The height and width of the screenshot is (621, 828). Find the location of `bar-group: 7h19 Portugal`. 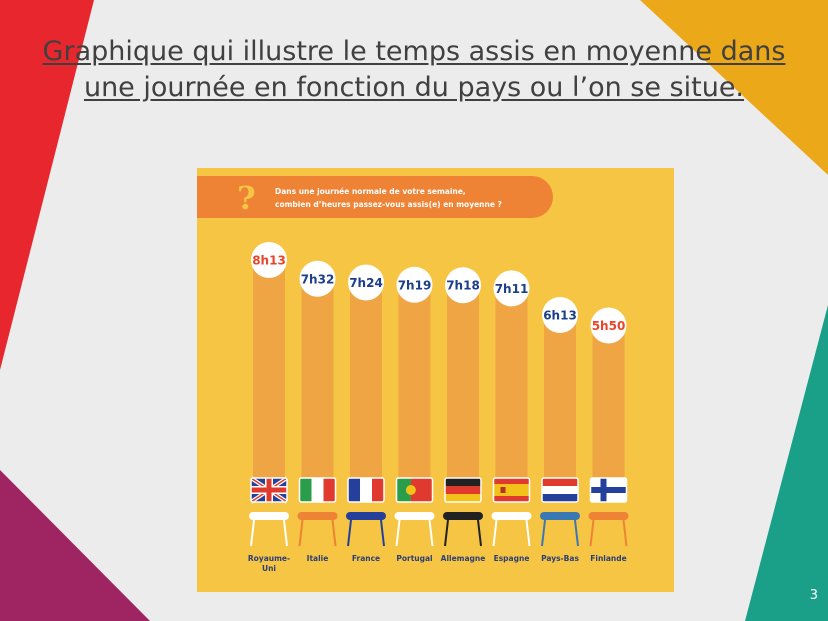

bar-group: 7h19 Portugal is located at coordinates (414, 414).